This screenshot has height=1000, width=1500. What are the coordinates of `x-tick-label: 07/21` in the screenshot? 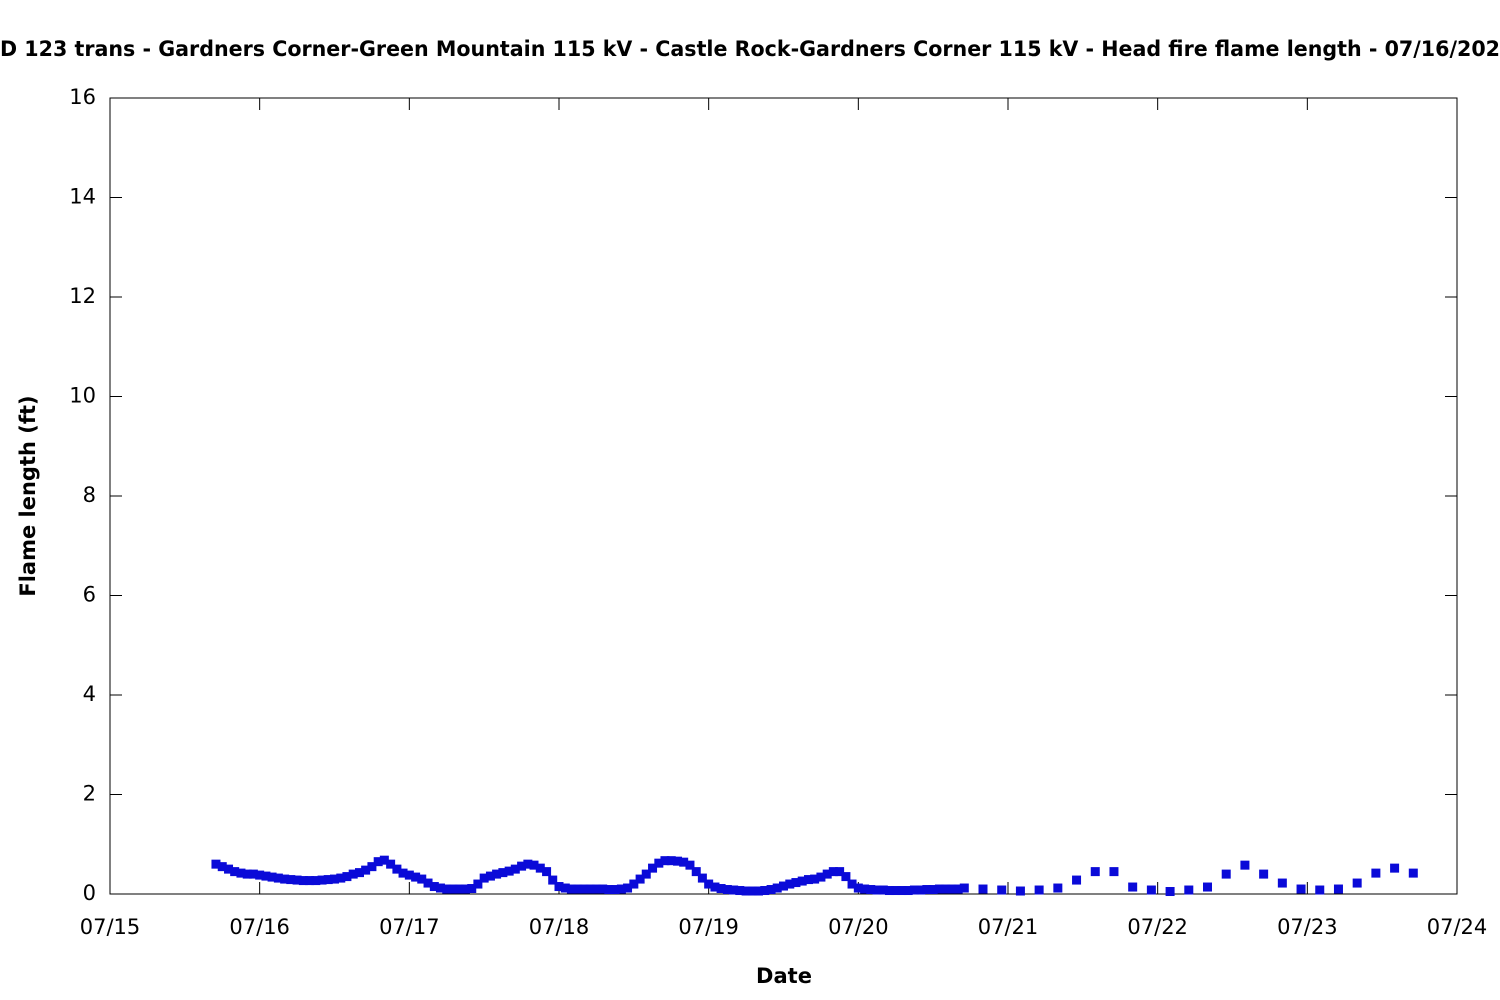 It's located at (1008, 927).